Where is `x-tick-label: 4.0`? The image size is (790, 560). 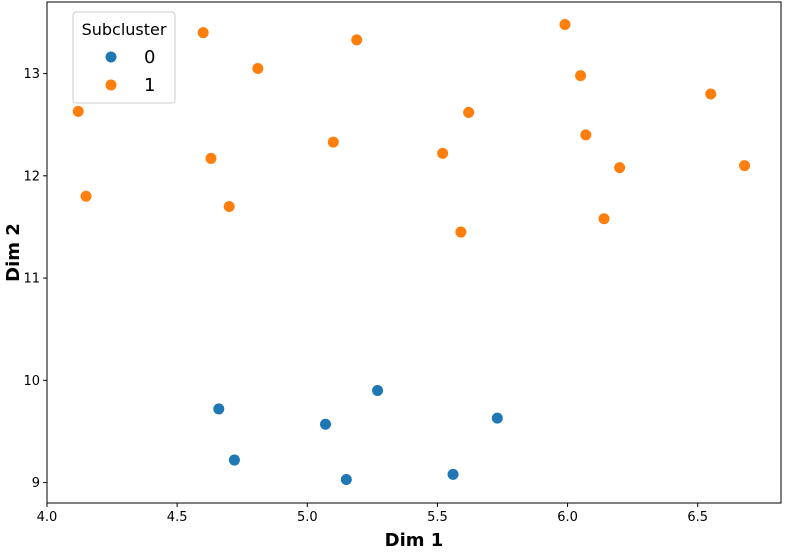 x-tick-label: 4.0 is located at coordinates (47, 517).